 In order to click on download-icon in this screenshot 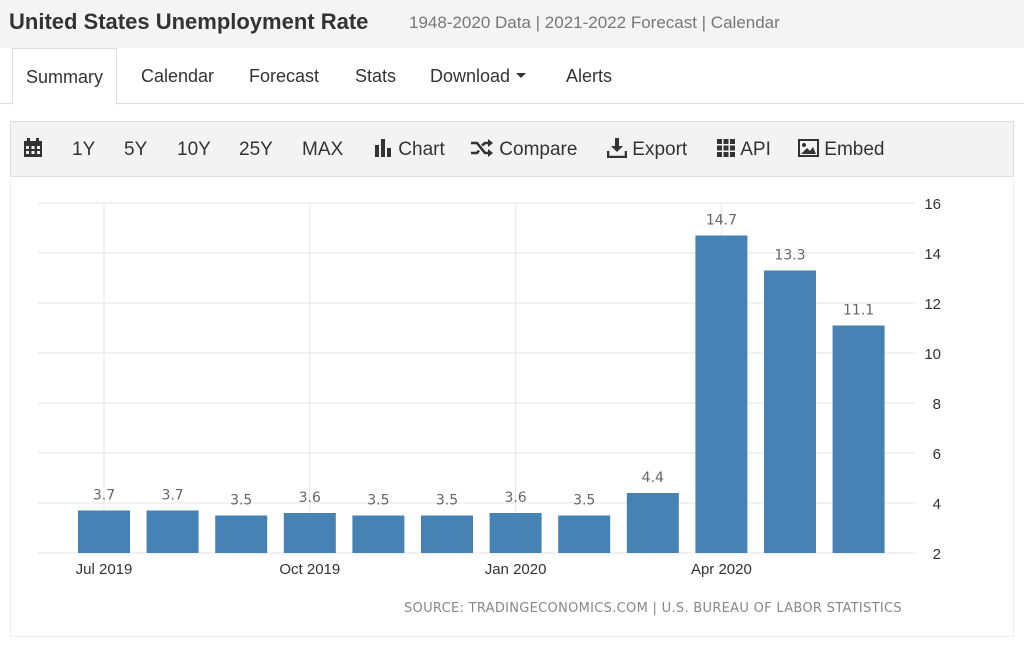, I will do `click(617, 148)`.